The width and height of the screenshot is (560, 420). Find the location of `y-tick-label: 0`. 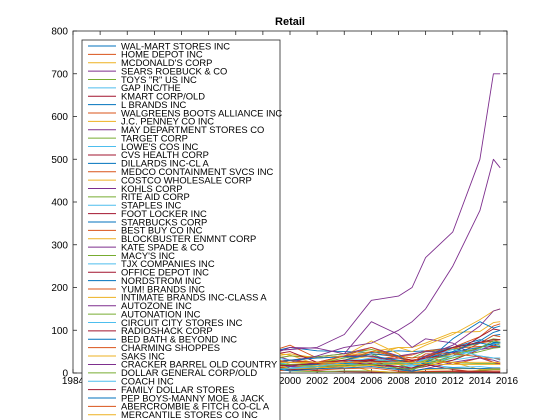

y-tick-label: 0 is located at coordinates (65, 374).